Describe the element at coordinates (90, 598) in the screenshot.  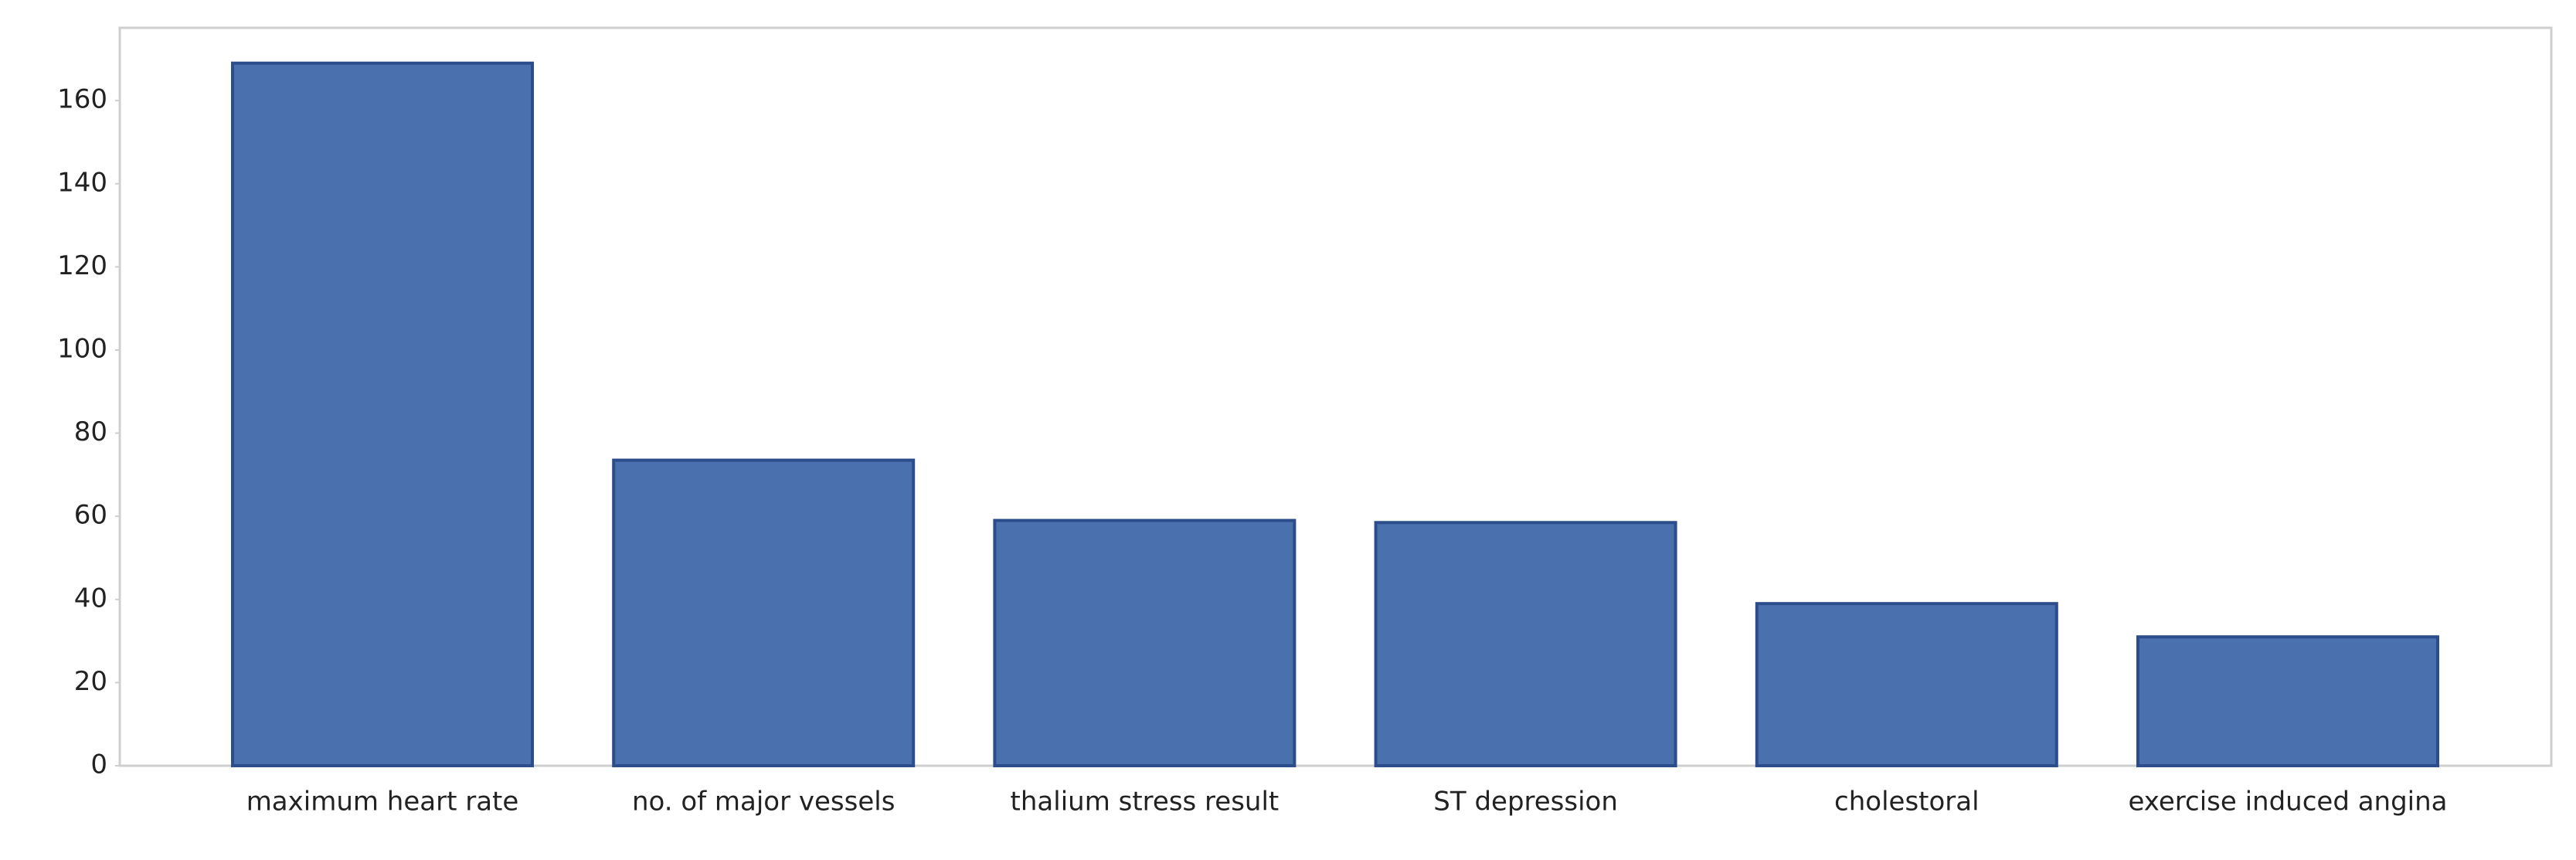
I see `y-tick-label: 40` at that location.